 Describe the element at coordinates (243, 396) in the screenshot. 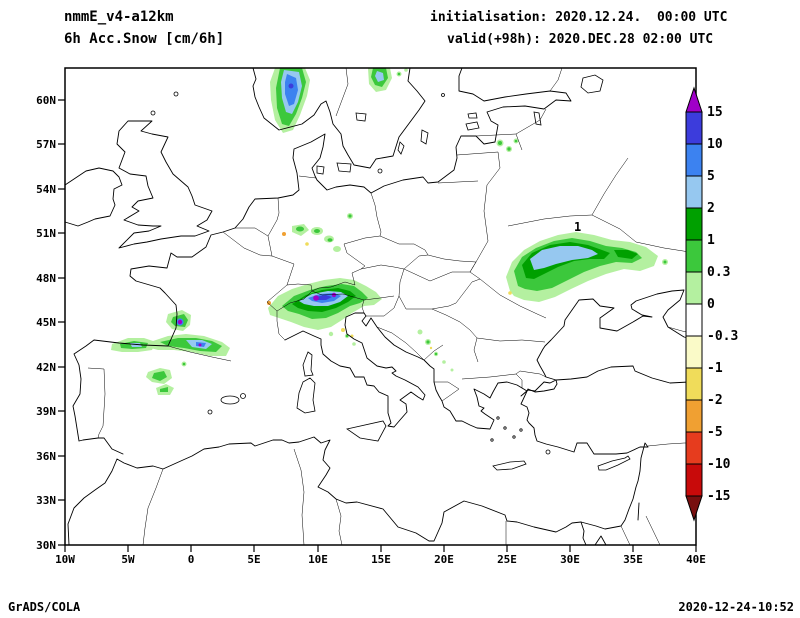

I see `island-menorca` at that location.